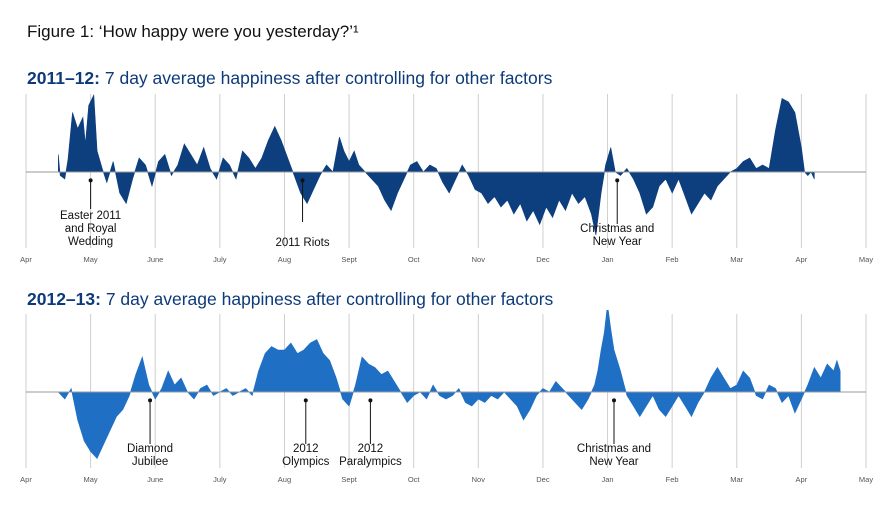 This screenshot has width=896, height=520. What do you see at coordinates (90, 242) in the screenshot?
I see `annotation-label: Wedding` at bounding box center [90, 242].